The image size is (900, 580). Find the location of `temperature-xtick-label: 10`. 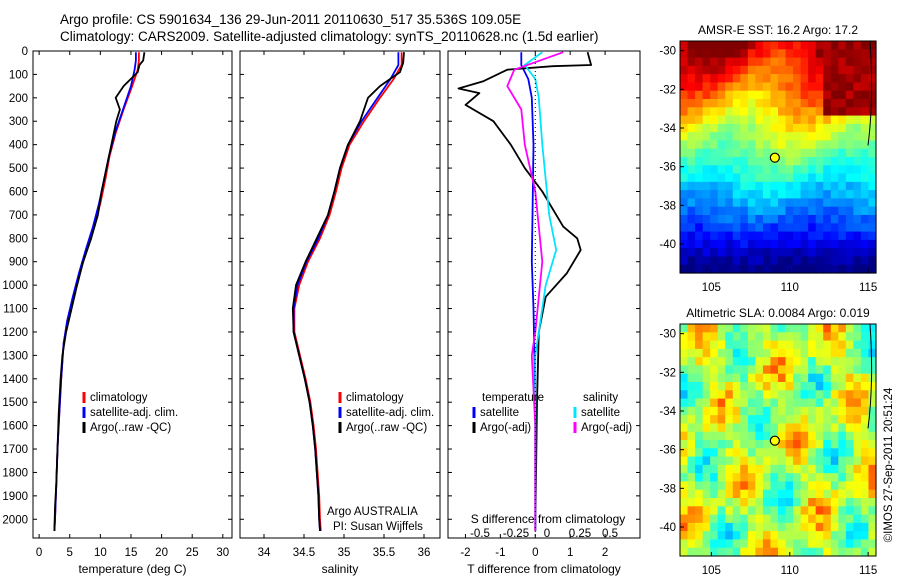

temperature-xtick-label: 10 is located at coordinates (100, 553).